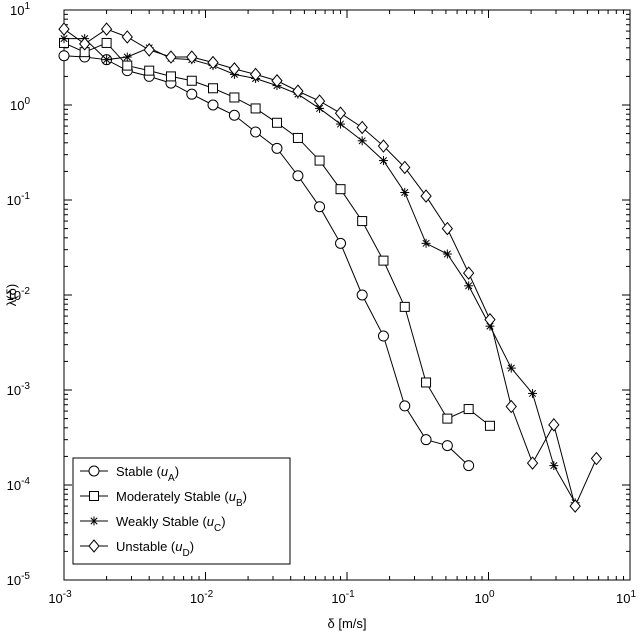  What do you see at coordinates (181, 499) in the screenshot?
I see `legend-label: Moderately Stable (uB)` at bounding box center [181, 499].